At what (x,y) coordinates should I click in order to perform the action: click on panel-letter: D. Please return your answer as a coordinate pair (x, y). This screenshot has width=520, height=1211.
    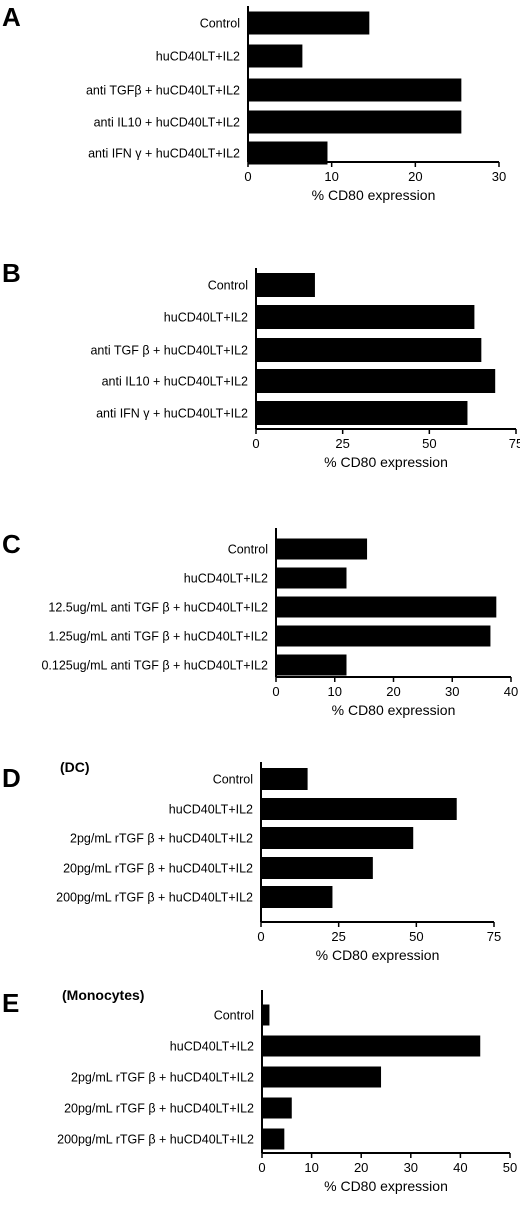
    Looking at the image, I should click on (11, 778).